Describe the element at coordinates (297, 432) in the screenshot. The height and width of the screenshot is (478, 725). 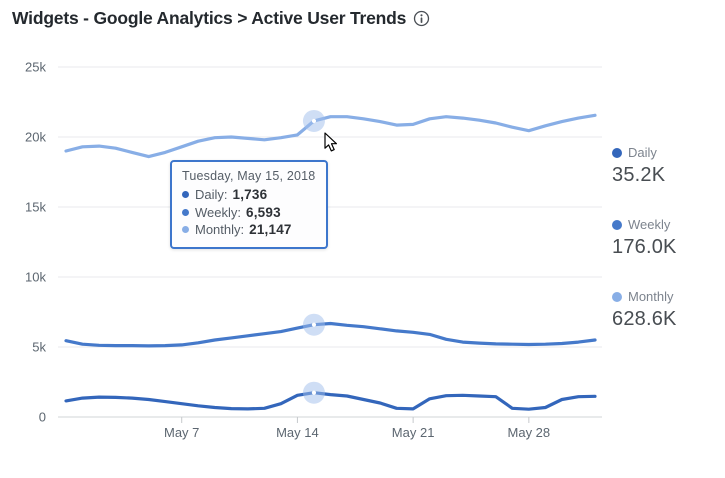
I see `svg-text: May 14` at that location.